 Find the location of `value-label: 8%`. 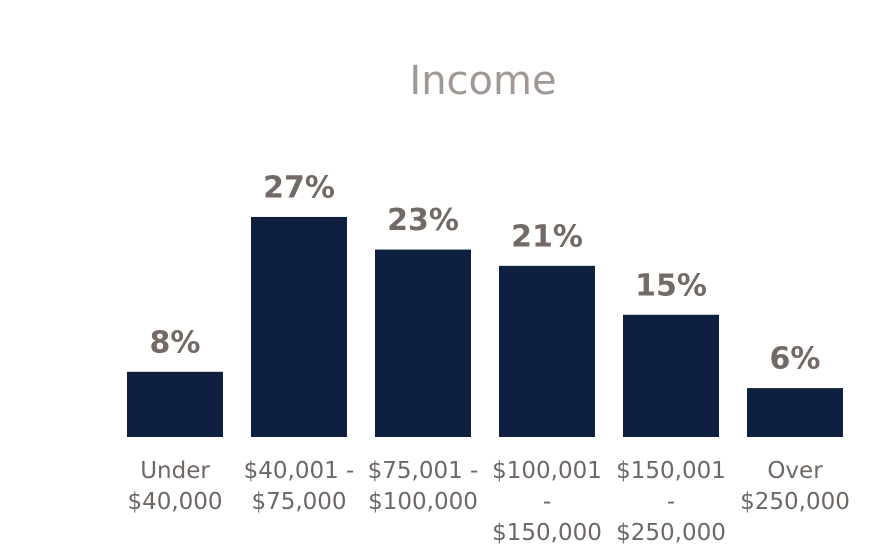

value-label: 8% is located at coordinates (175, 342).